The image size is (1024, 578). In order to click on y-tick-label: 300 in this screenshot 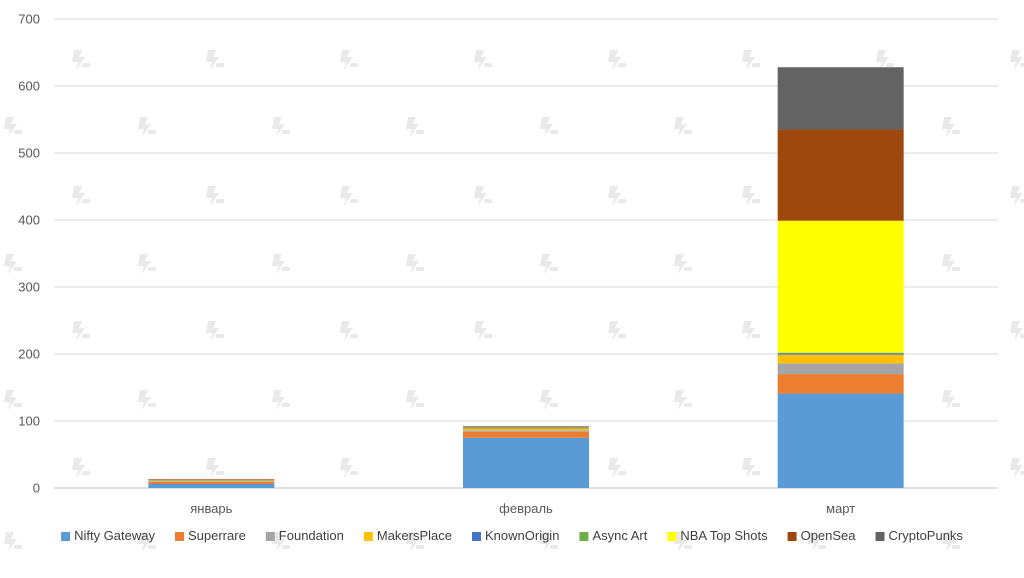, I will do `click(29, 287)`.